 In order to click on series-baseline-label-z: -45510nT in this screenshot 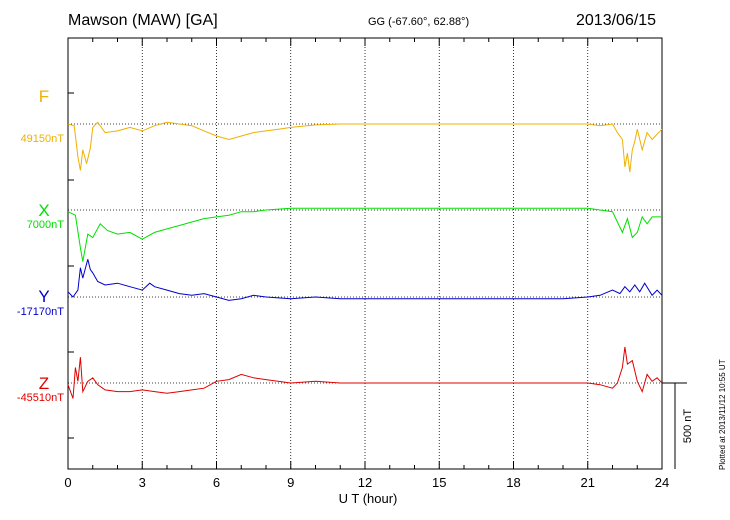, I will do `click(40, 398)`.